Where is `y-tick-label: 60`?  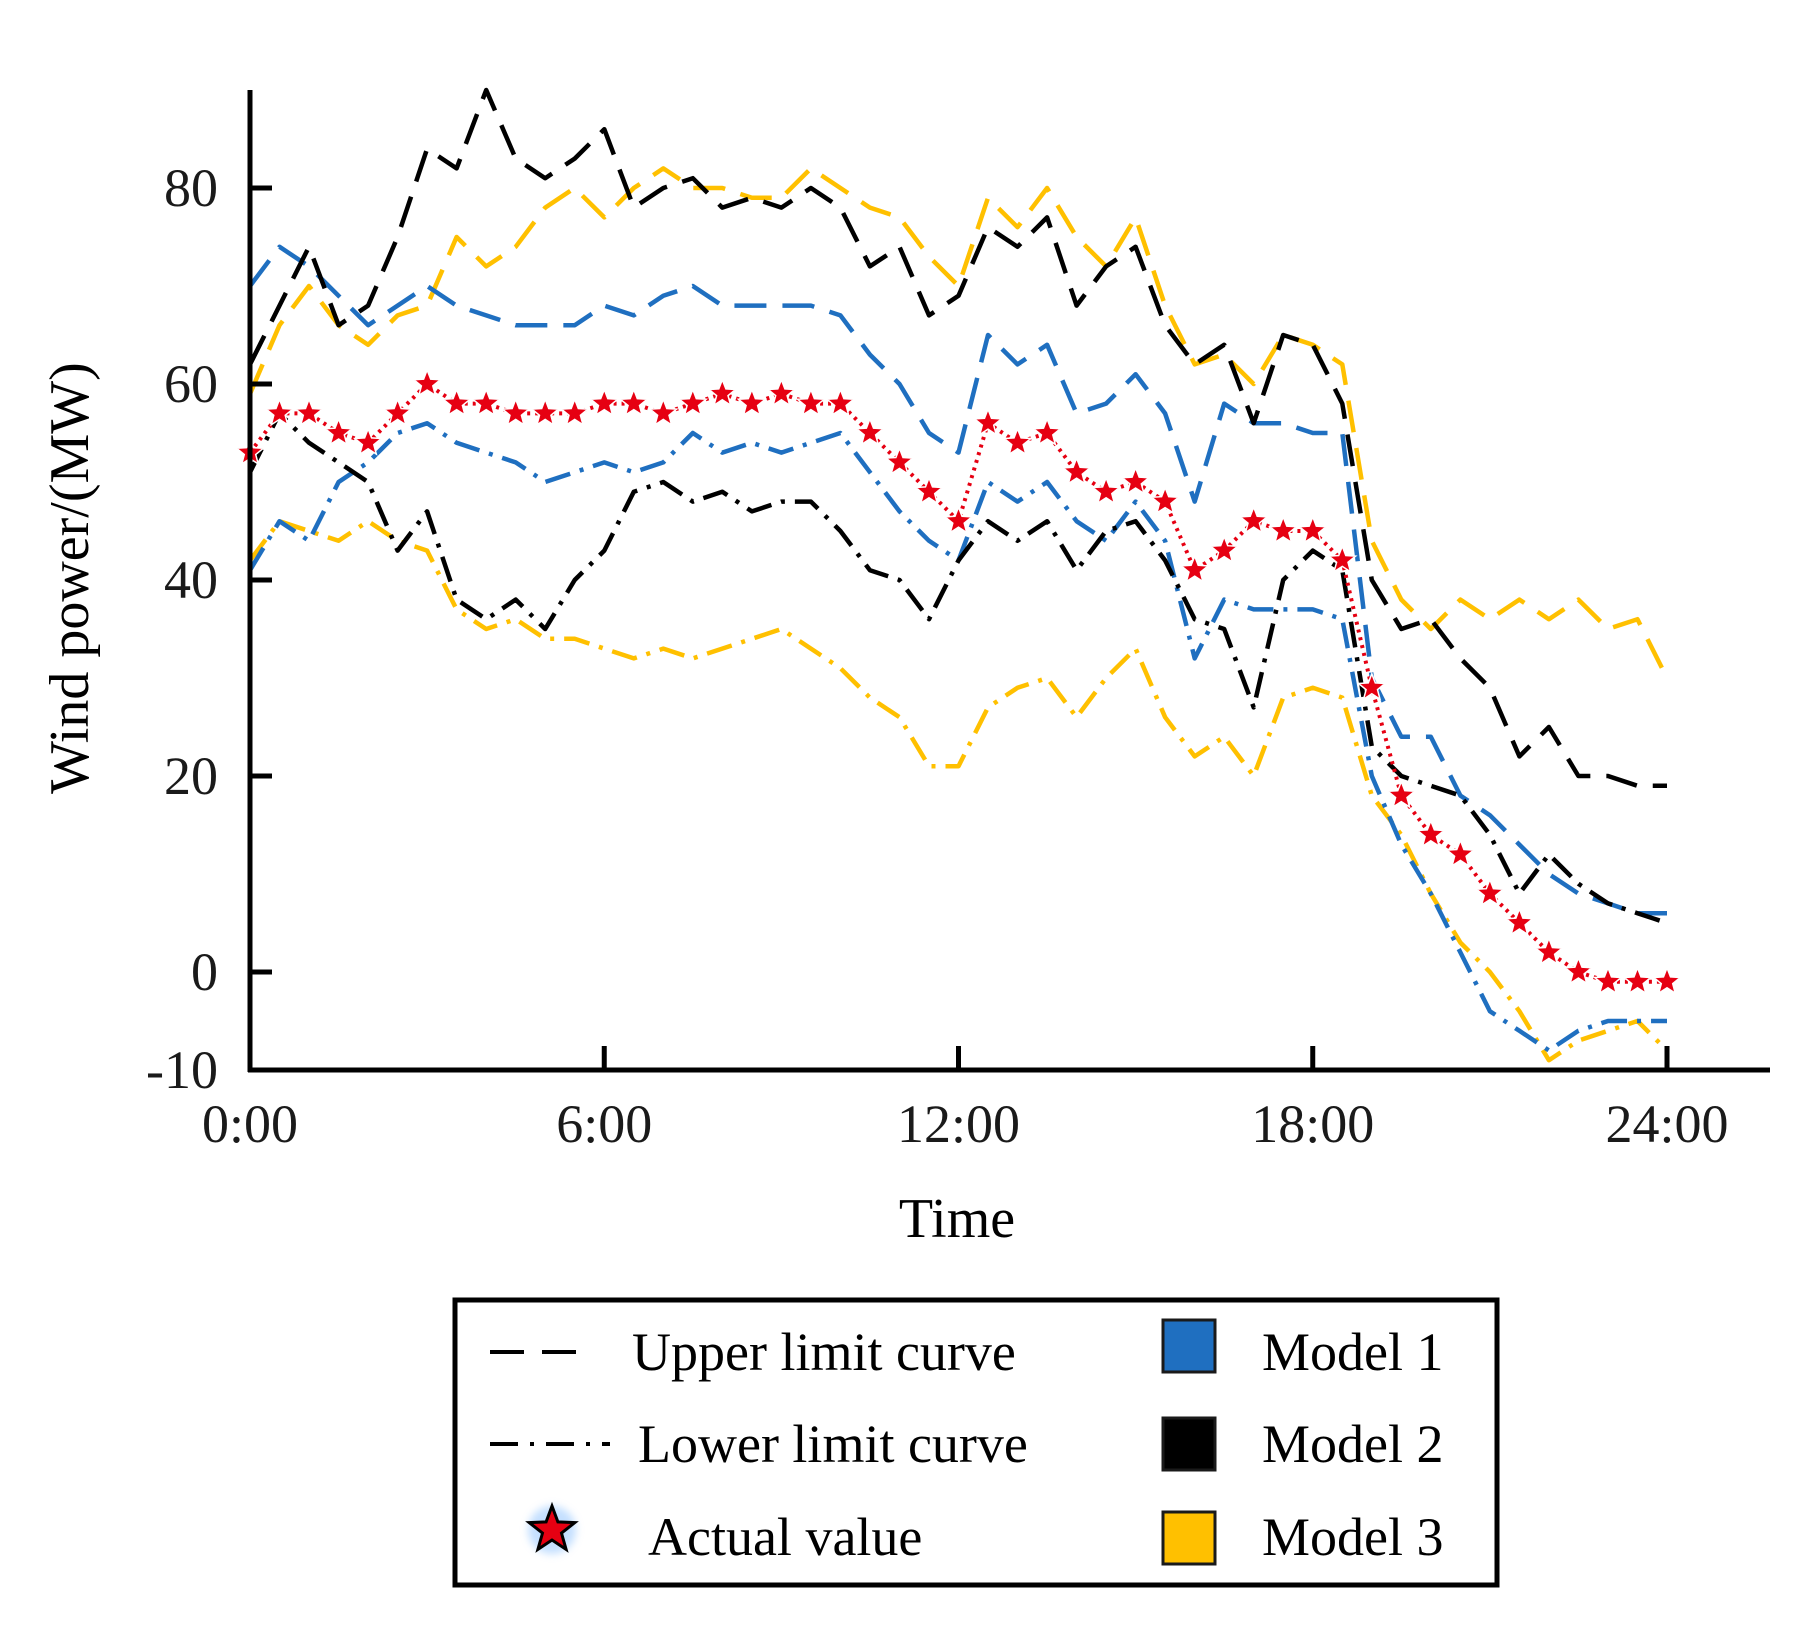 y-tick-label: 60 is located at coordinates (191, 384).